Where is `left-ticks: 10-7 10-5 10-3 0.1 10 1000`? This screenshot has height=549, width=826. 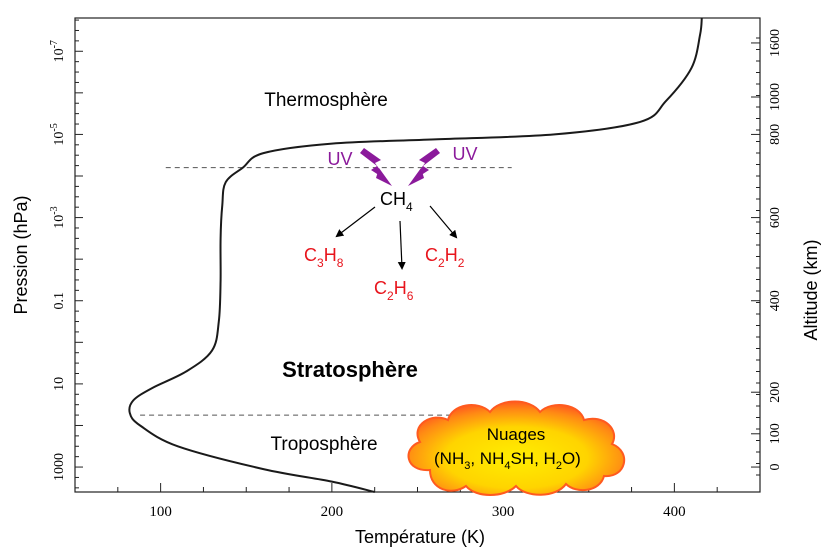
left-ticks: 10-7 10-5 10-3 0.1 10 1000 is located at coordinates (66, 254).